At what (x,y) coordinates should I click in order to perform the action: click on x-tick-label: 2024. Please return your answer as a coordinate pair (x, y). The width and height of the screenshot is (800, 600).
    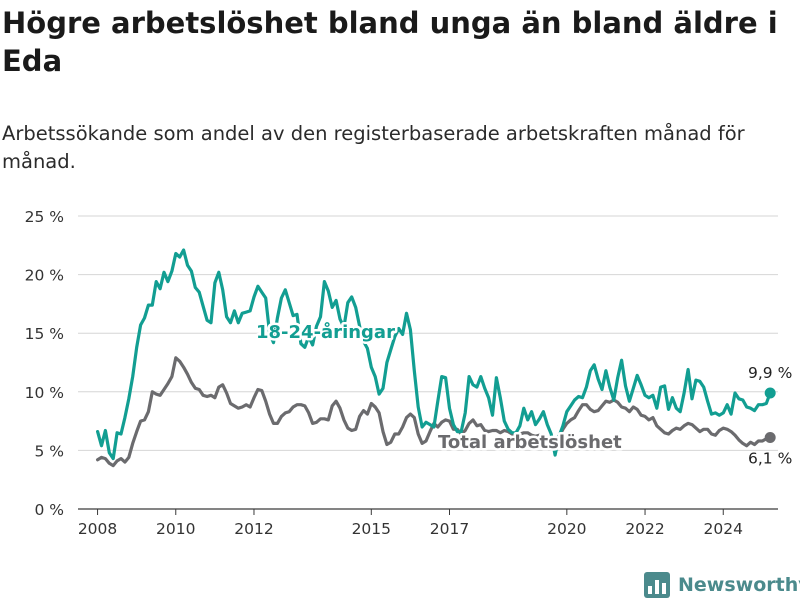
    Looking at the image, I should click on (723, 529).